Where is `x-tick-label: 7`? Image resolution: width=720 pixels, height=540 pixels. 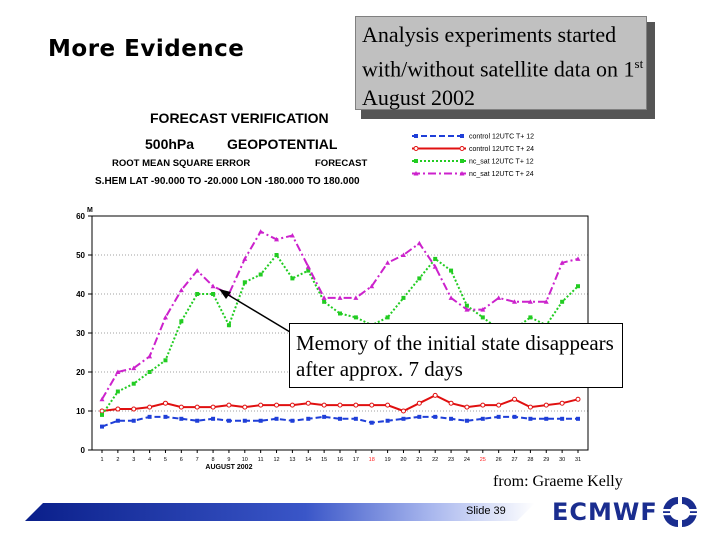 x-tick-label: 7 is located at coordinates (197, 460).